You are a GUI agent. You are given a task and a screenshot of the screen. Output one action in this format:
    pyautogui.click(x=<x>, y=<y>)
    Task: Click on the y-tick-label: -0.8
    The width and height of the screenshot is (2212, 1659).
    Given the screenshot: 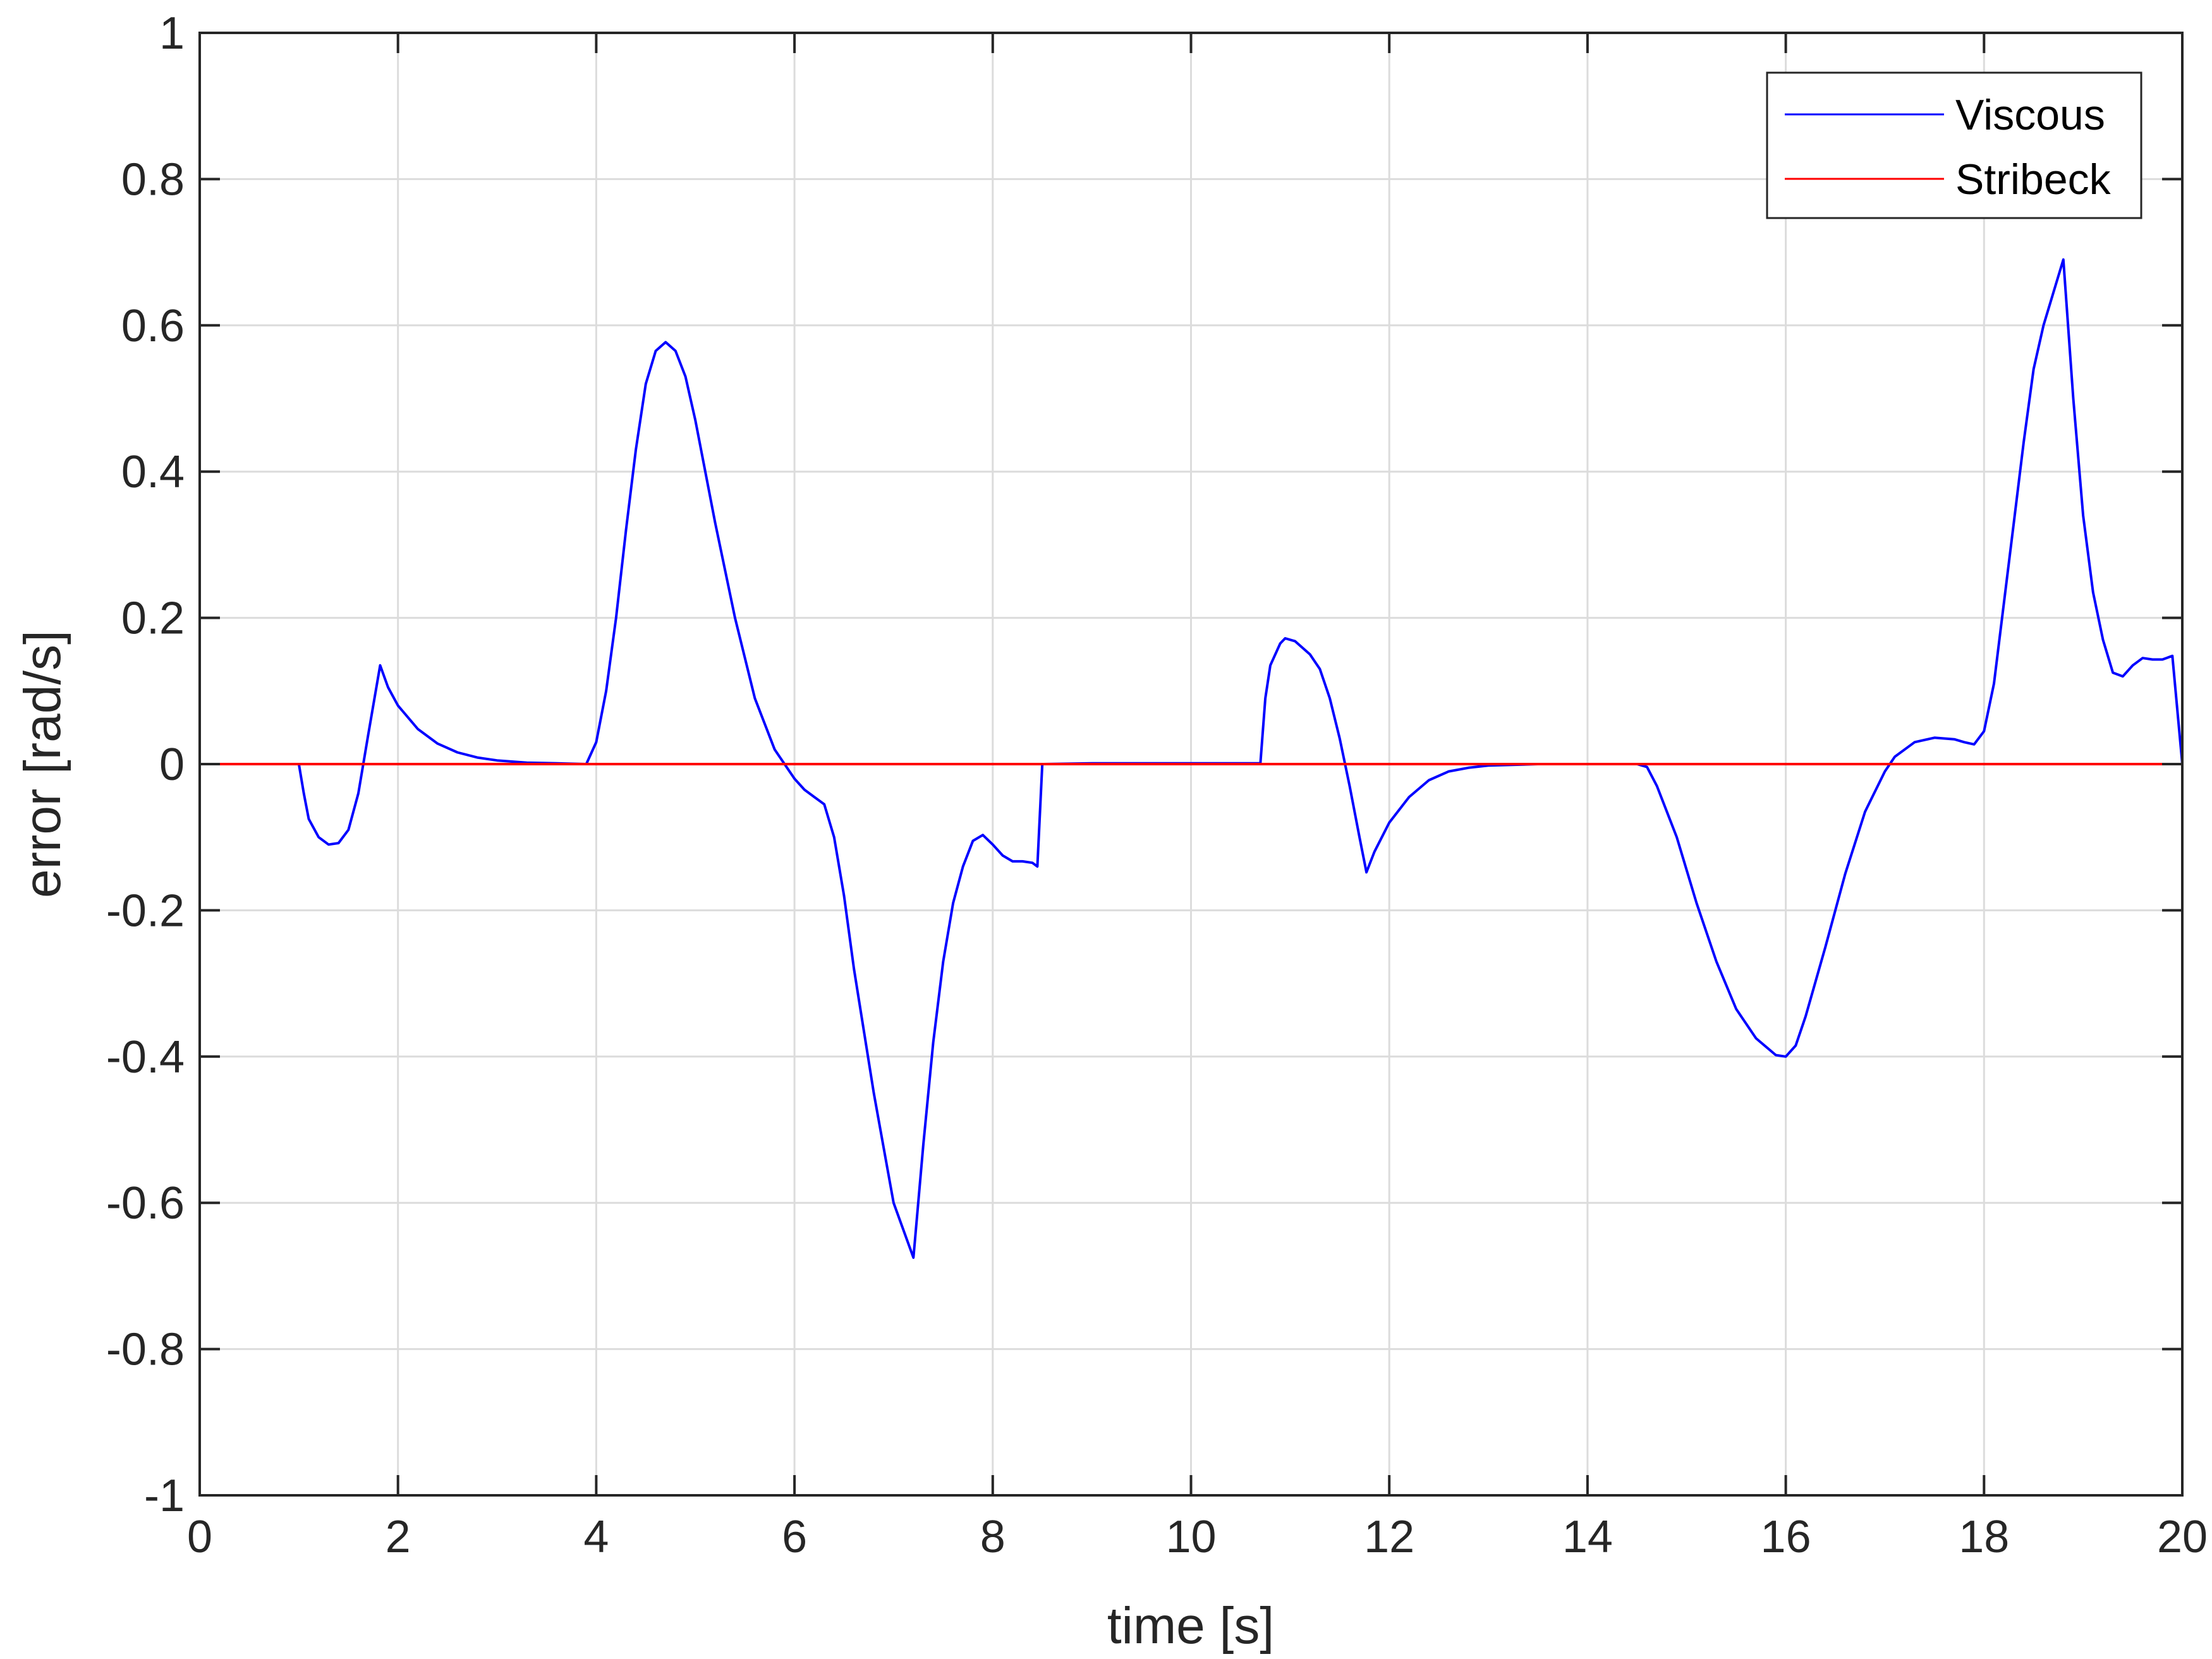 What is the action you would take?
    pyautogui.click(x=145, y=1350)
    